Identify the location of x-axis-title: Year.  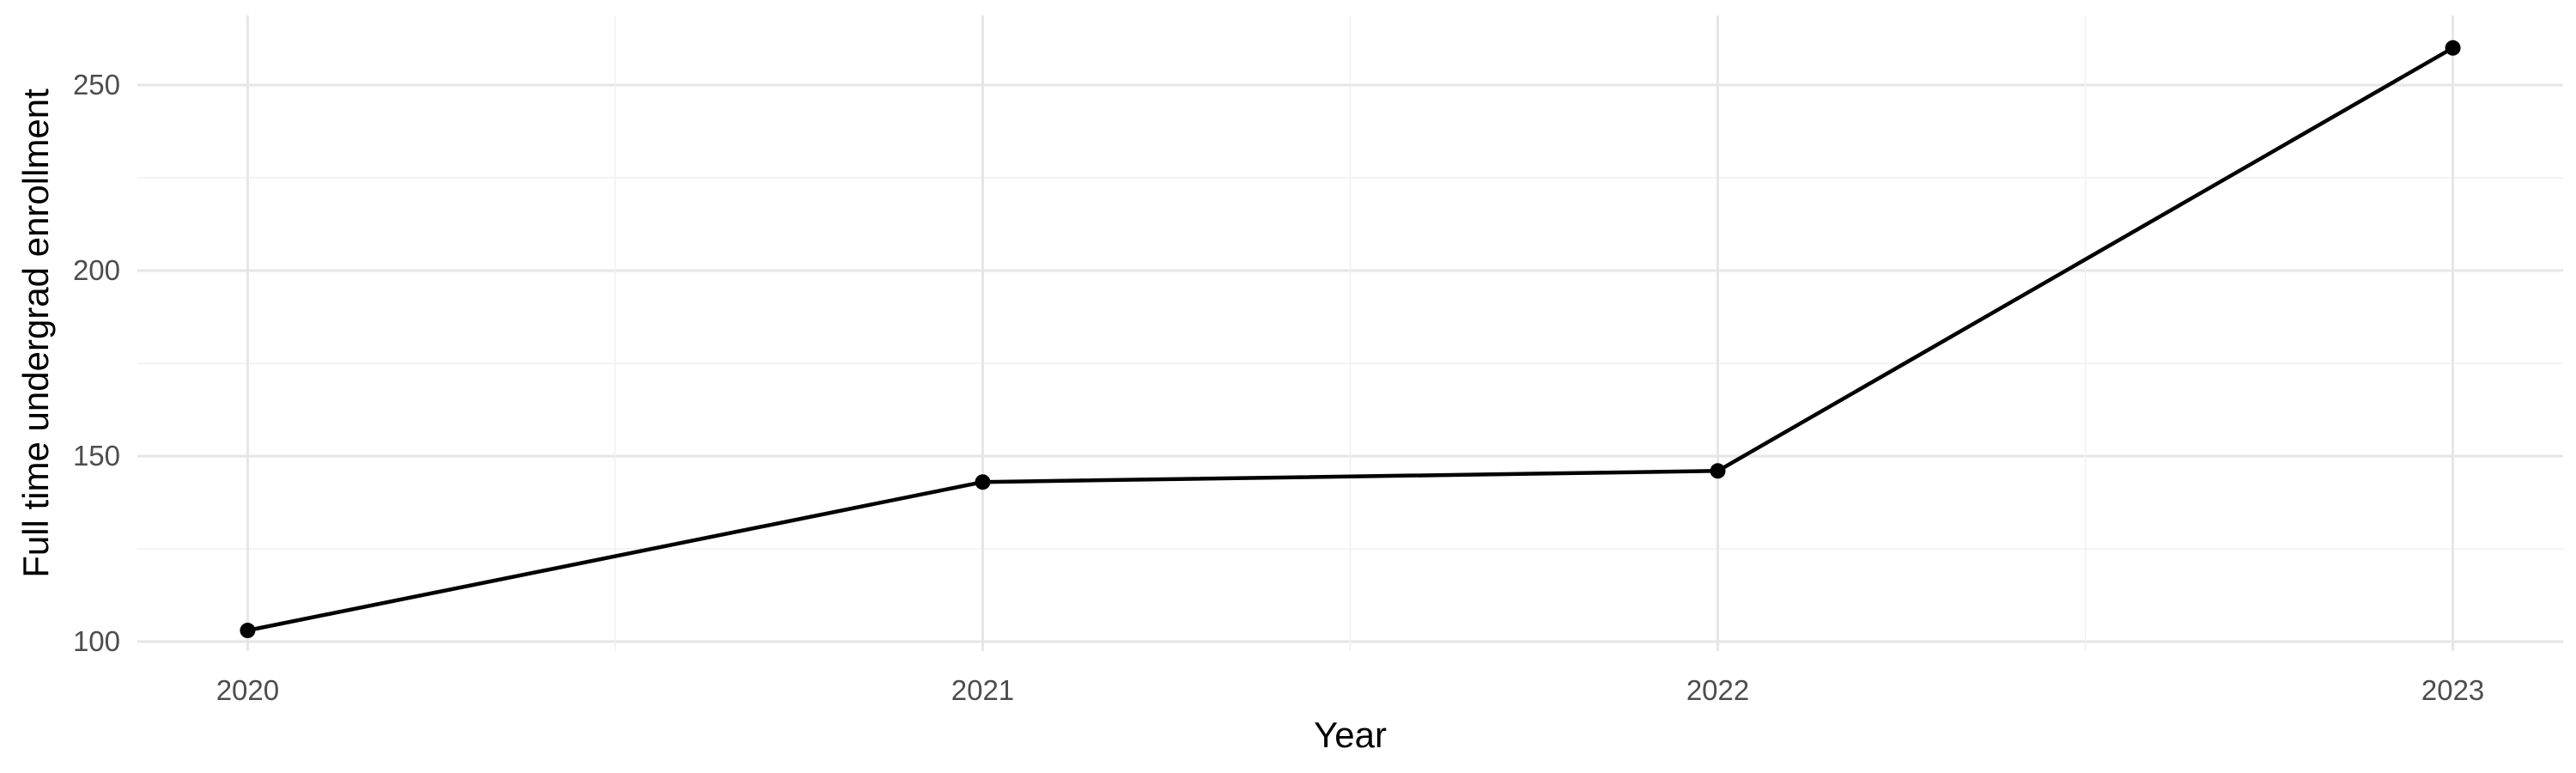
(1350, 735).